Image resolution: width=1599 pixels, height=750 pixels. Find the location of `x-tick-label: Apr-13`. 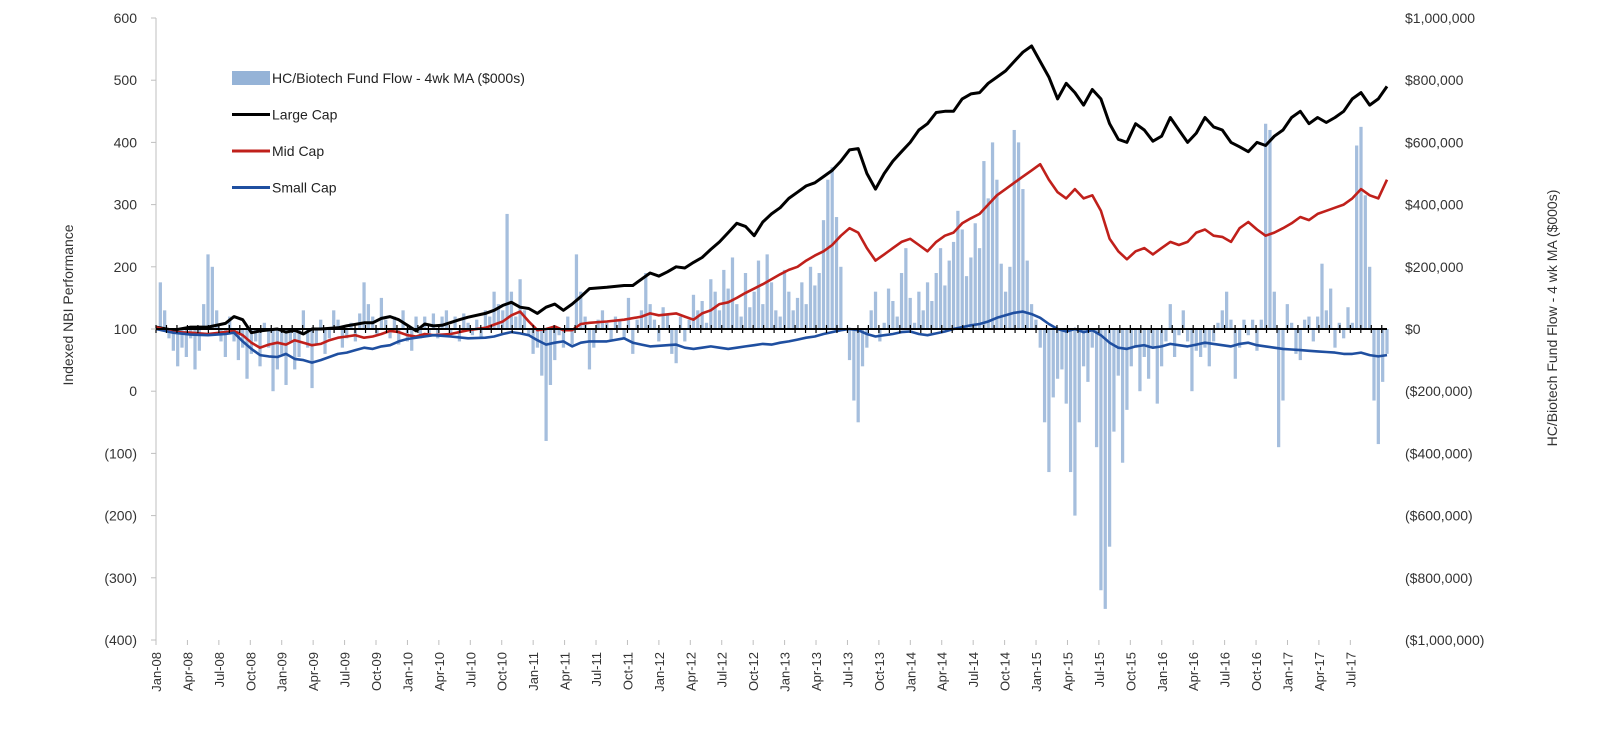

x-tick-label: Apr-13 is located at coordinates (816, 671).